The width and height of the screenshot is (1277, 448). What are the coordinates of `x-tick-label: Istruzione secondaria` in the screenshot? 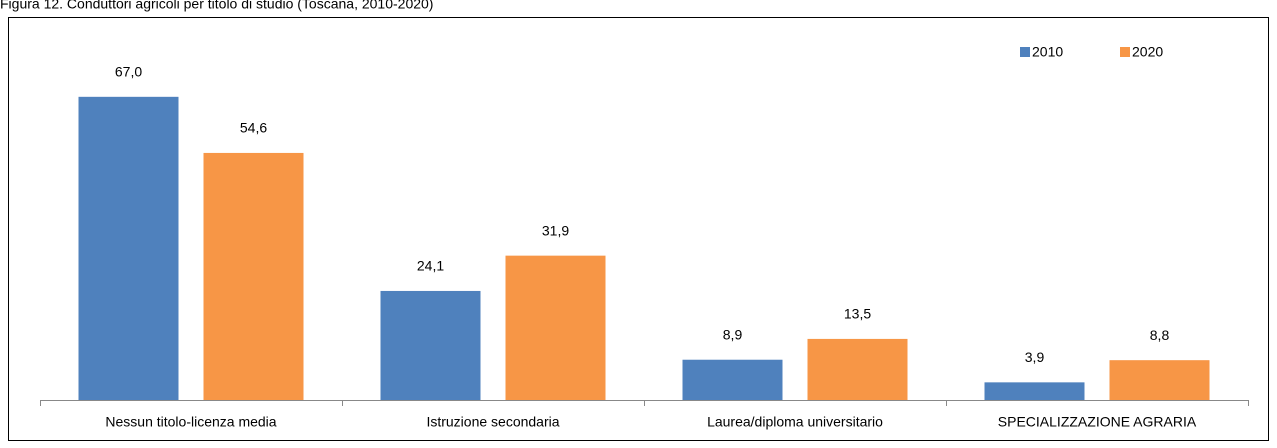 It's located at (492, 422).